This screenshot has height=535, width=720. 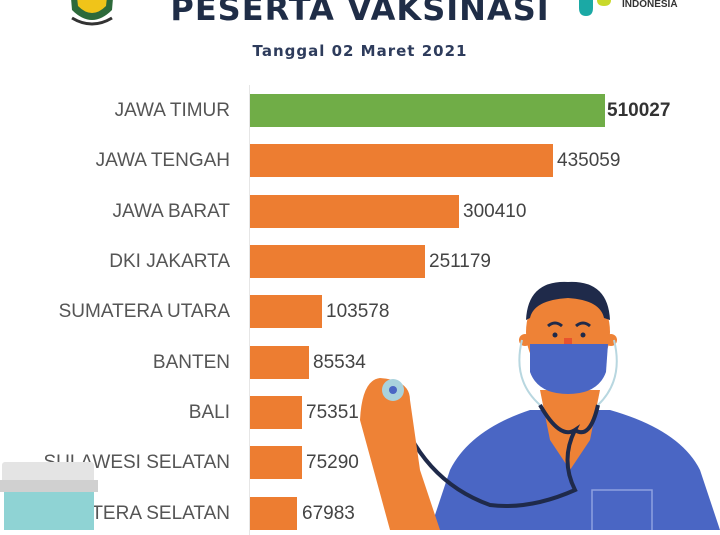 What do you see at coordinates (191, 362) in the screenshot?
I see `category-label: BANTEN` at bounding box center [191, 362].